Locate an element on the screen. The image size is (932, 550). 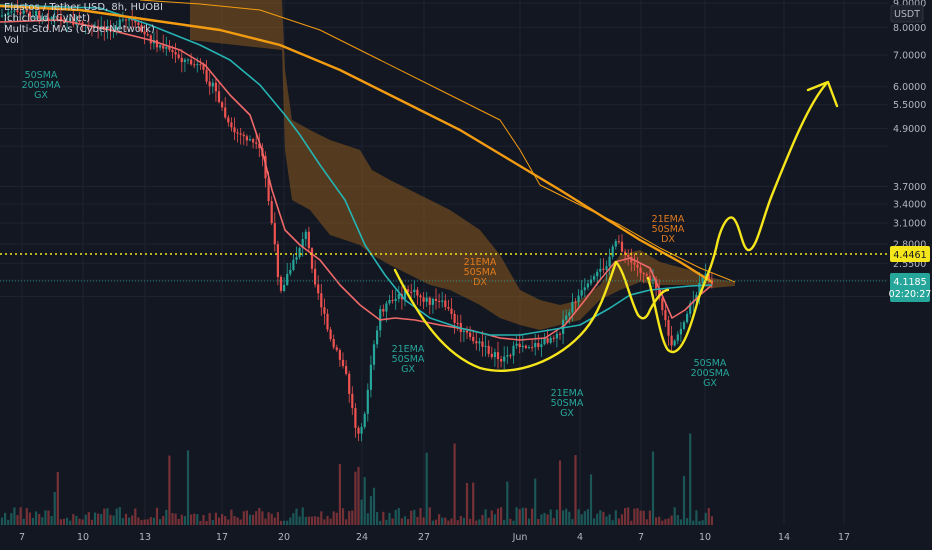
y-tick-label-5: 4.9000 is located at coordinates (909, 129).